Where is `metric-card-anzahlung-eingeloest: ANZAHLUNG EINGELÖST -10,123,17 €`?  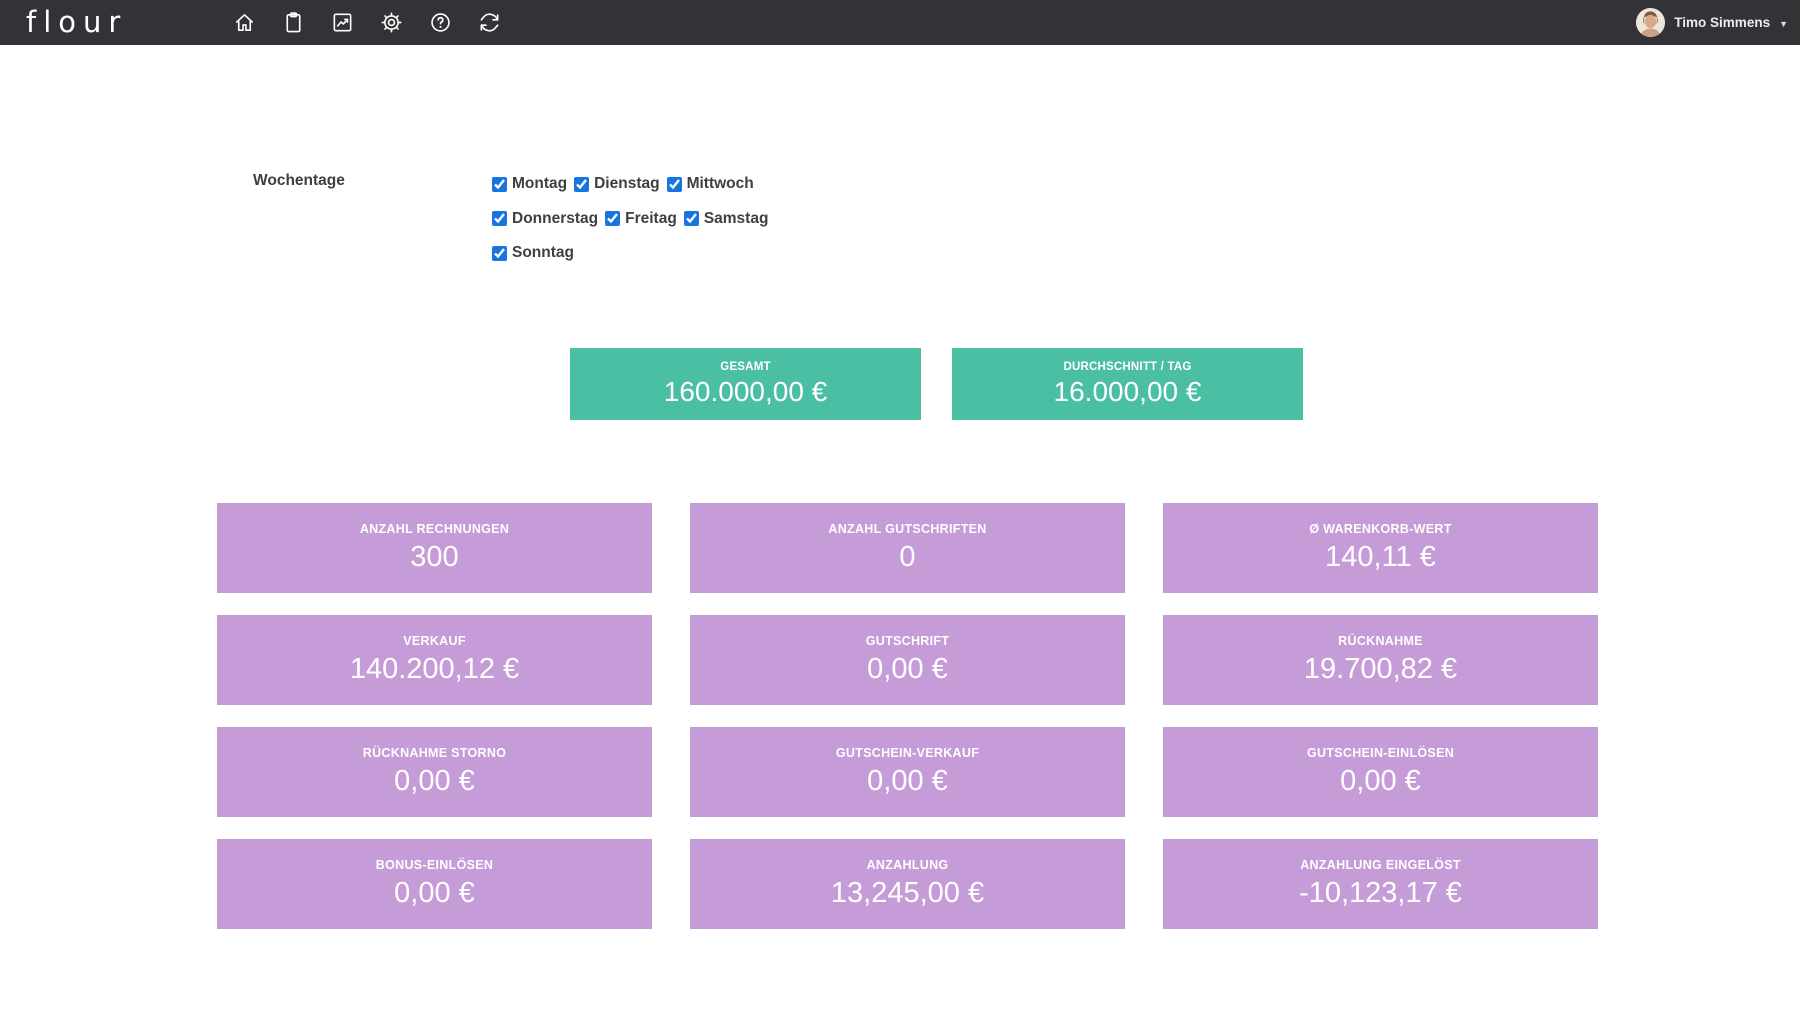 metric-card-anzahlung-eingeloest: ANZAHLUNG EINGELÖST -10,123,17 € is located at coordinates (1380, 884).